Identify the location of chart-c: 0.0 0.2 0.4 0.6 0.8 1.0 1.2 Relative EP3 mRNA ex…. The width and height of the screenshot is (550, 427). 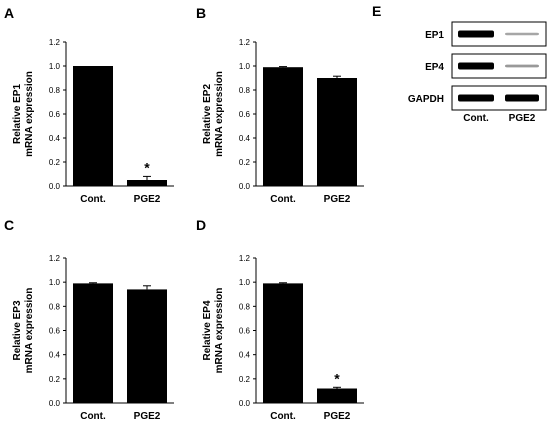
(93, 338).